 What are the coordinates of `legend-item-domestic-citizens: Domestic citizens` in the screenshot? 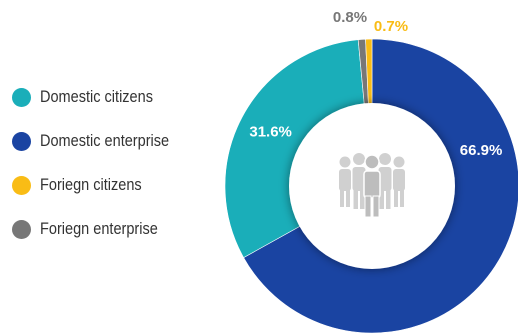 It's located at (99, 97).